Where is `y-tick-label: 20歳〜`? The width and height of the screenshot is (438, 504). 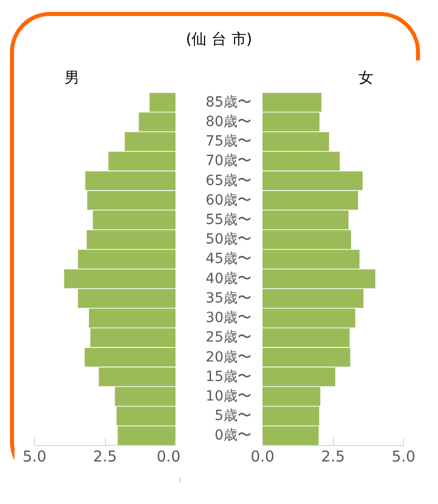
y-tick-label: 20歳〜 is located at coordinates (229, 357).